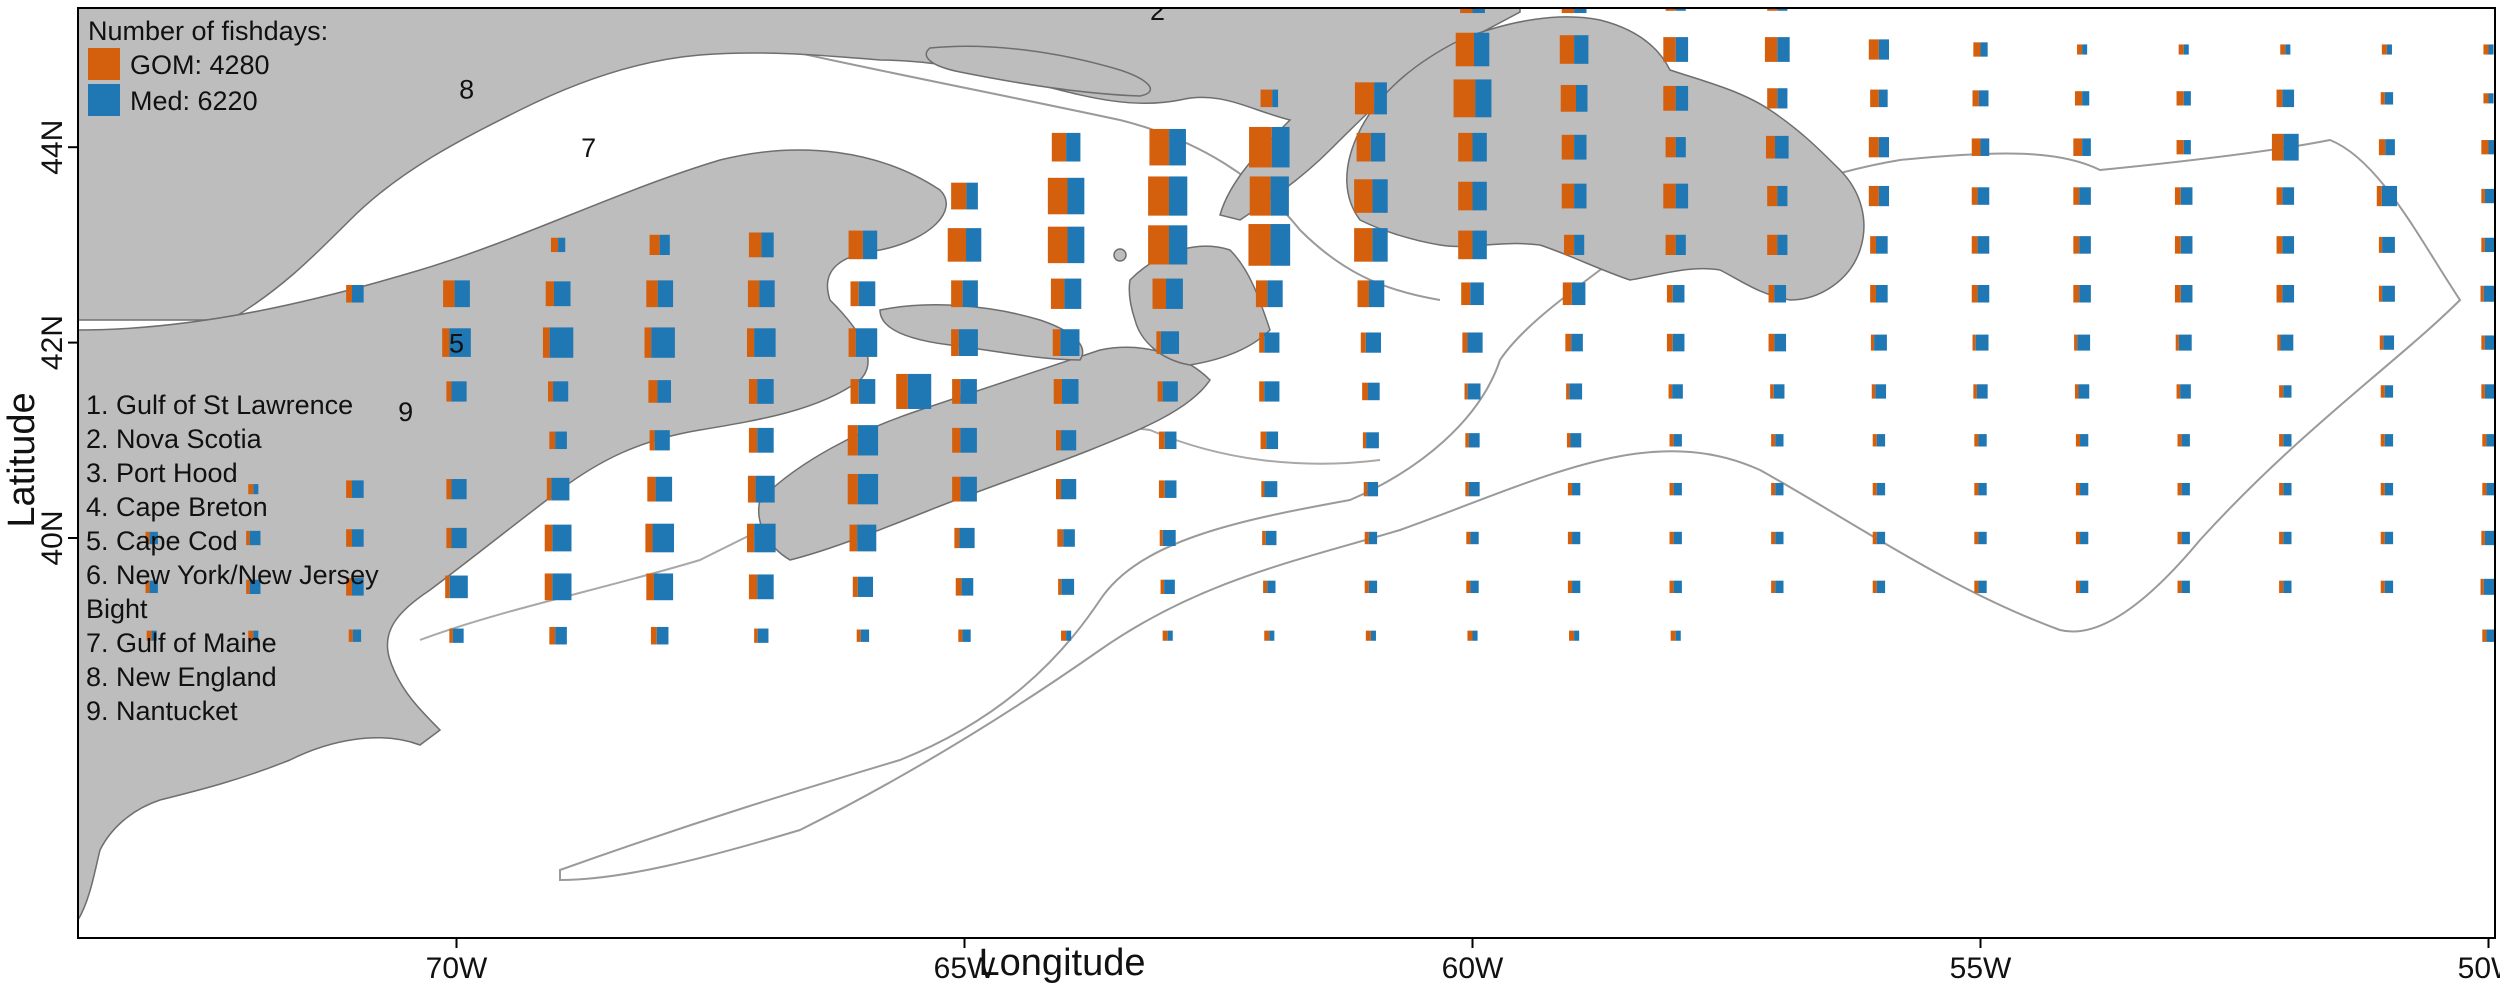 Image resolution: width=2500 pixels, height=991 pixels. I want to click on y-axis-ticks: 40N42N44N46N48N50N, so click(57, 343).